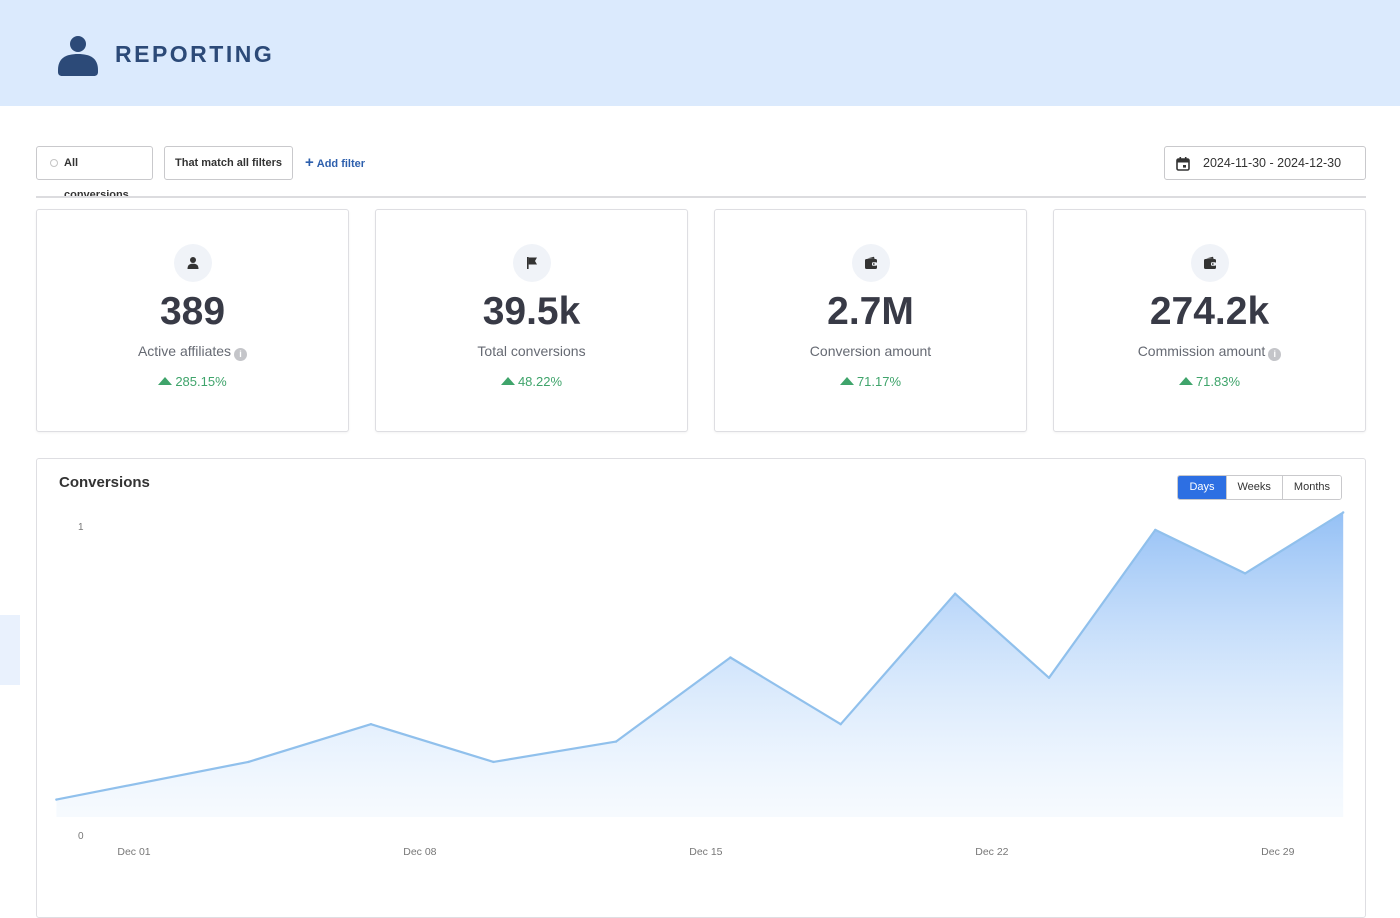  What do you see at coordinates (10, 650) in the screenshot?
I see `side-tab` at bounding box center [10, 650].